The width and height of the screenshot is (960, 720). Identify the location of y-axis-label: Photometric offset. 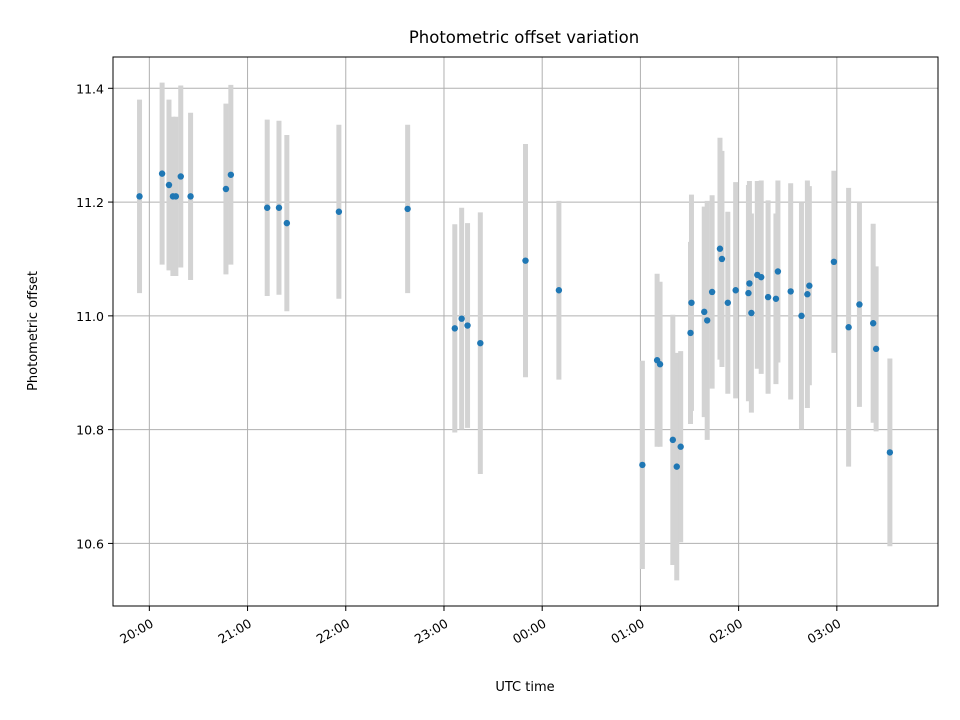
(33, 331).